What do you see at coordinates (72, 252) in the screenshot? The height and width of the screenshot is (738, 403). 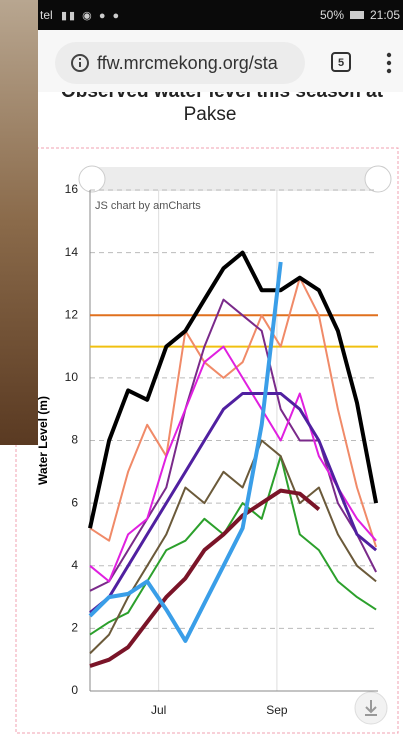 I see `y-tick-label: 14` at bounding box center [72, 252].